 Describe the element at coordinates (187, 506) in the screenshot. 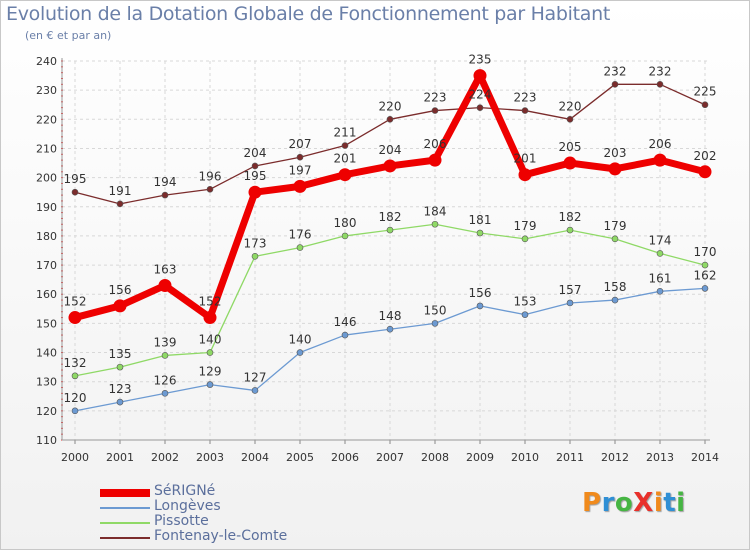

I see `legend-label: Longèves` at that location.